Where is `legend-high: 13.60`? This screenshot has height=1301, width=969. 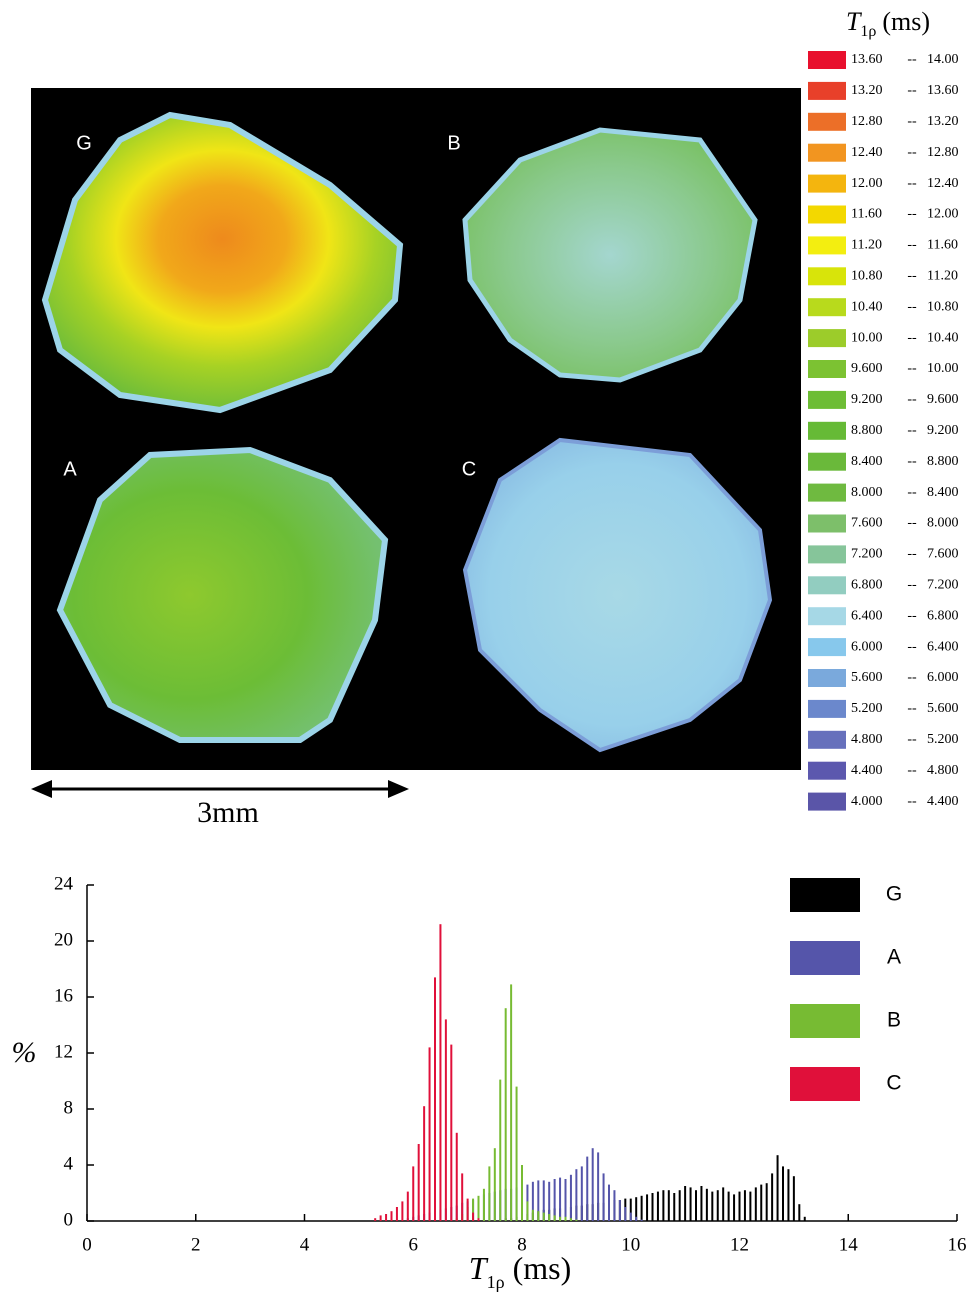 legend-high: 13.60 is located at coordinates (943, 90).